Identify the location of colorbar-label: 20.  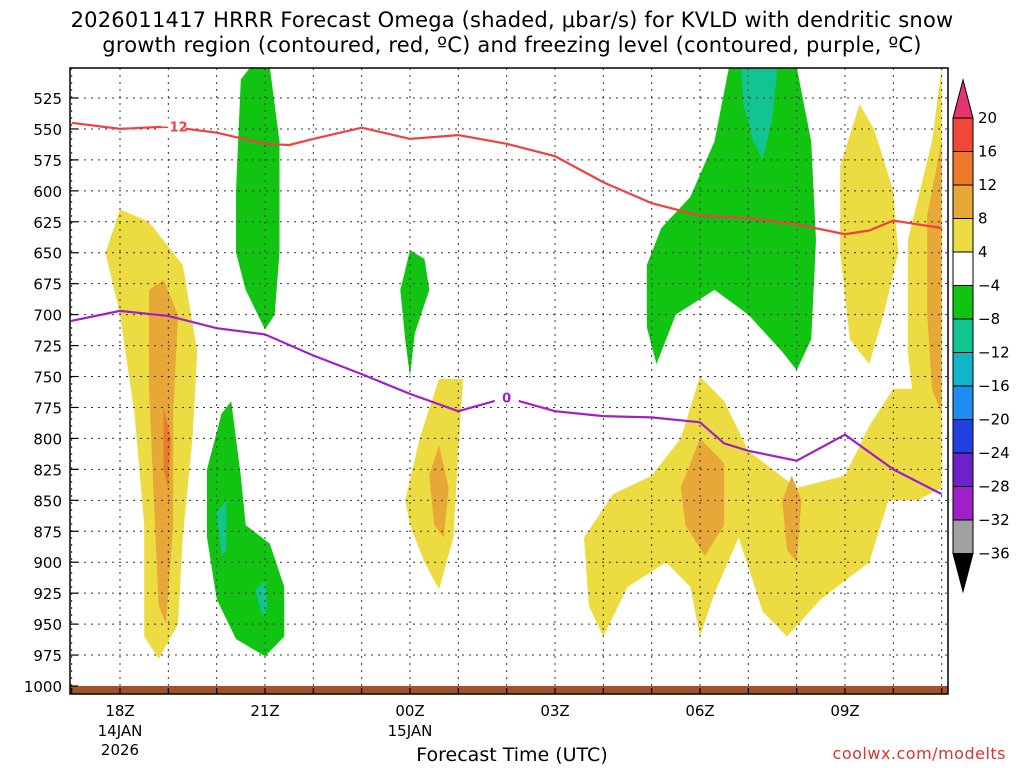
(987, 118).